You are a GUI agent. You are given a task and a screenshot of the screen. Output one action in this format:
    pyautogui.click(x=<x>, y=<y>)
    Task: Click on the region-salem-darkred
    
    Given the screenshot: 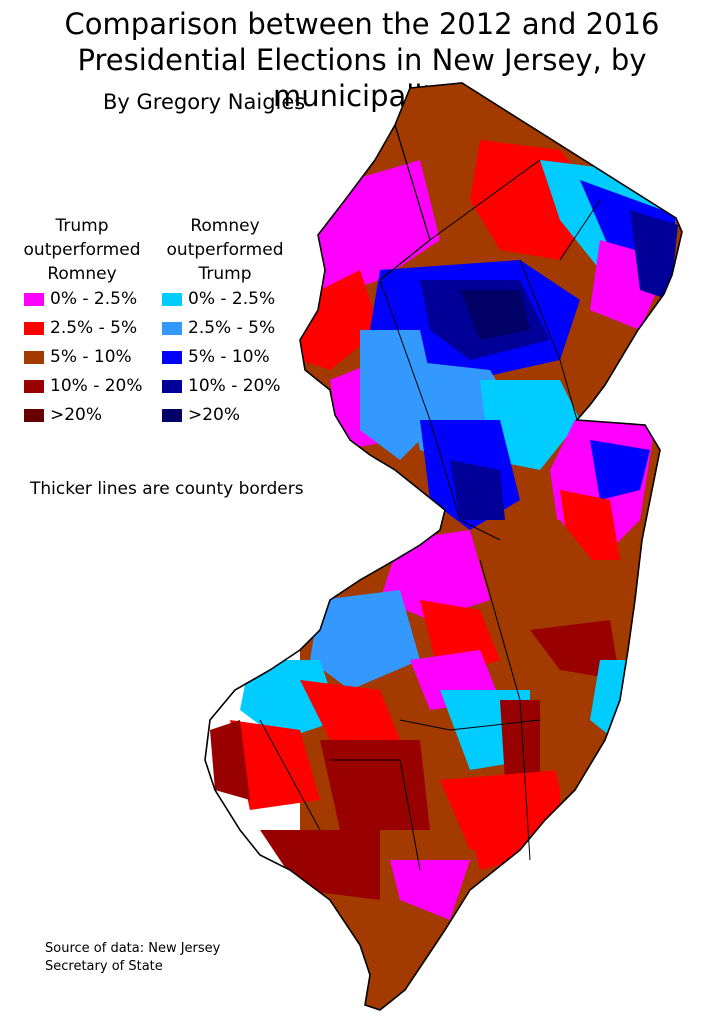 What is the action you would take?
    pyautogui.click(x=230, y=760)
    